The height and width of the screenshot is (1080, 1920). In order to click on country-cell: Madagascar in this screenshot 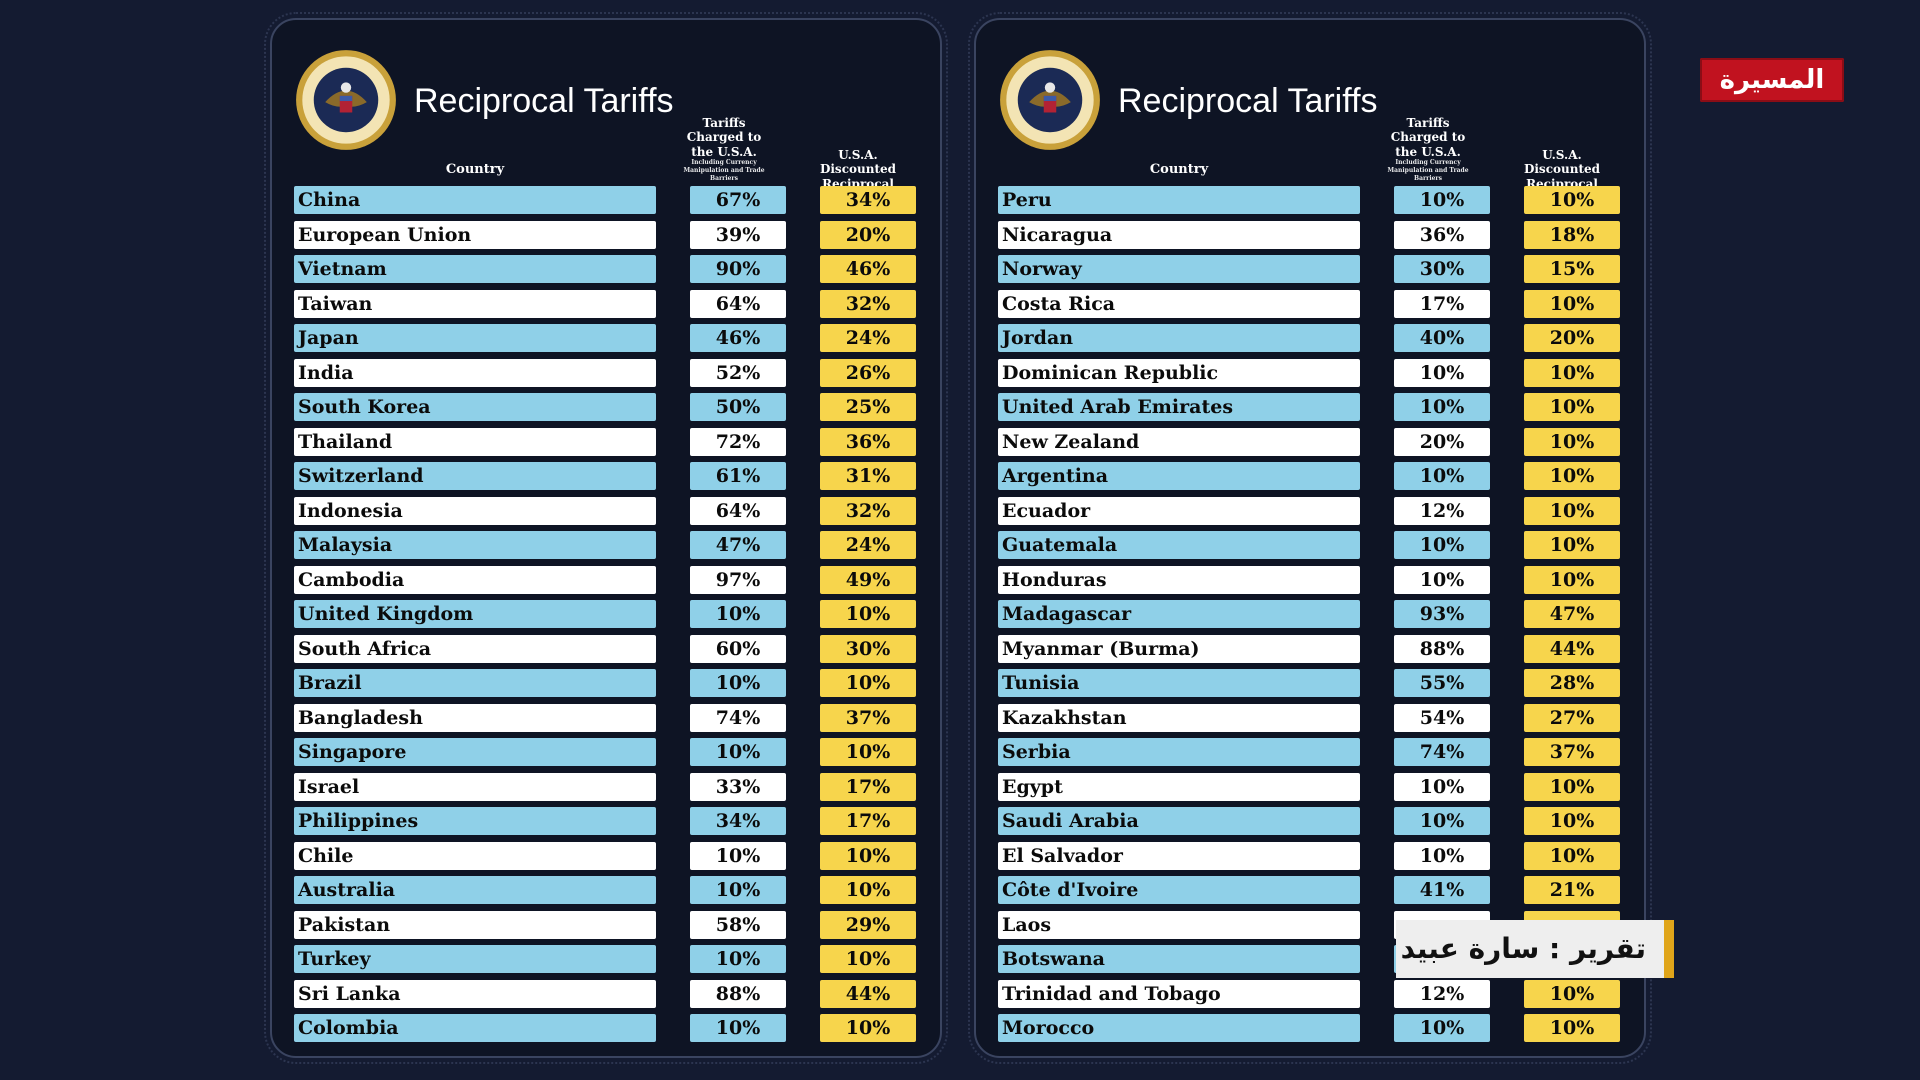, I will do `click(1179, 614)`.